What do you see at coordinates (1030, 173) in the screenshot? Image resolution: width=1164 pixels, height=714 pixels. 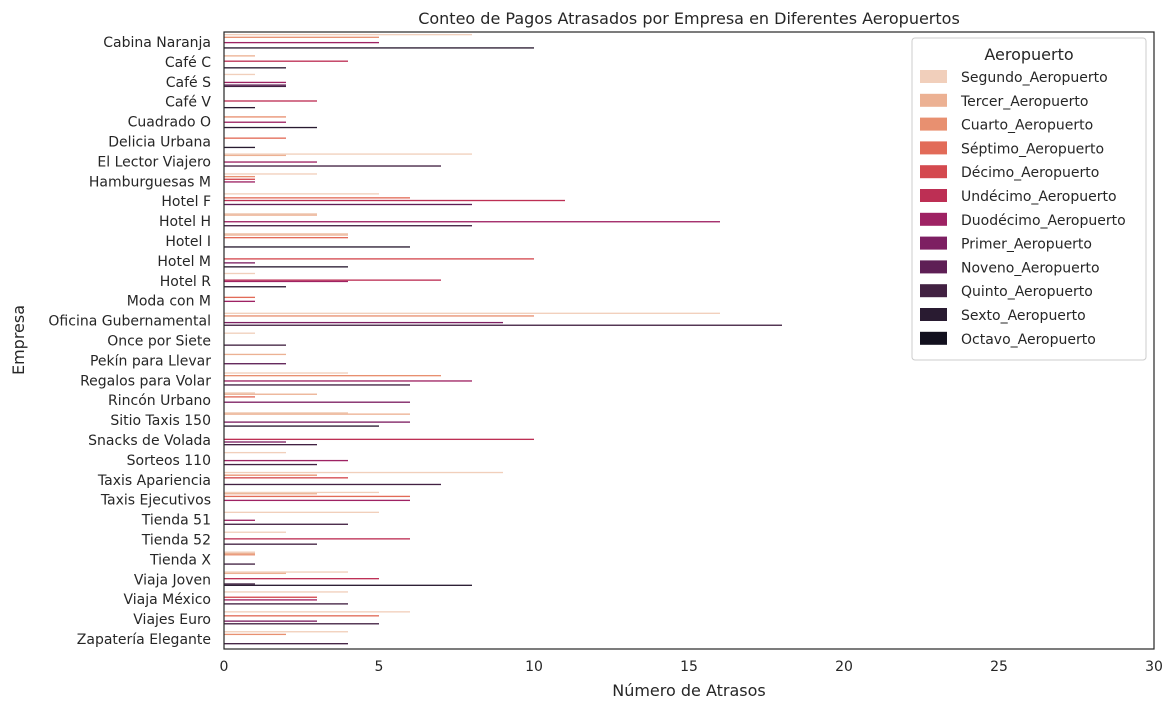 I see `legend-label: Décimo_Aeropuerto` at bounding box center [1030, 173].